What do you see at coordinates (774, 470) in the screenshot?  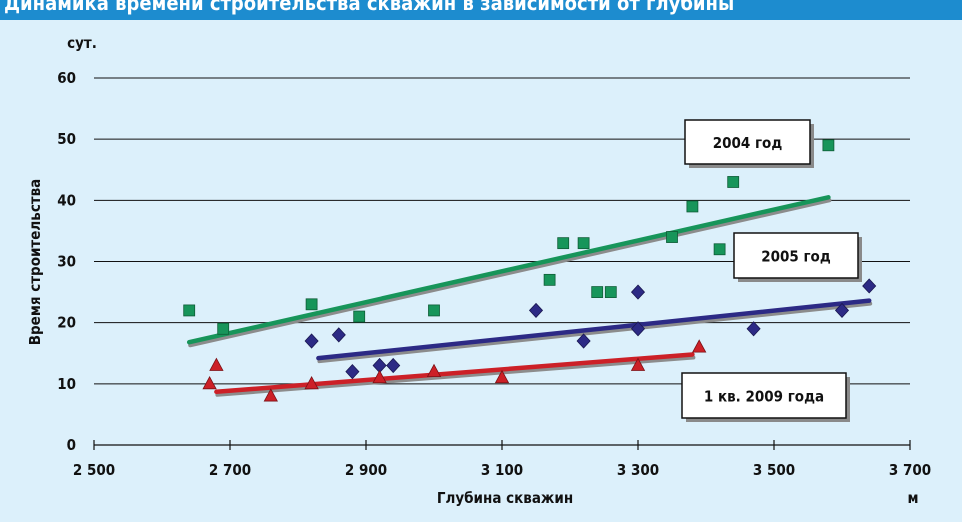 I see `x-tick-label: 3 500` at bounding box center [774, 470].